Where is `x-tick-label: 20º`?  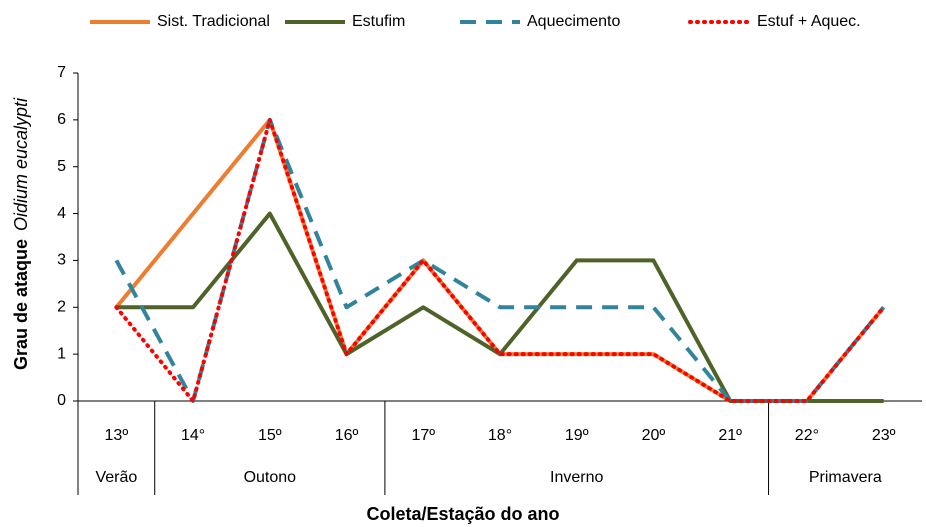 x-tick-label: 20º is located at coordinates (654, 435).